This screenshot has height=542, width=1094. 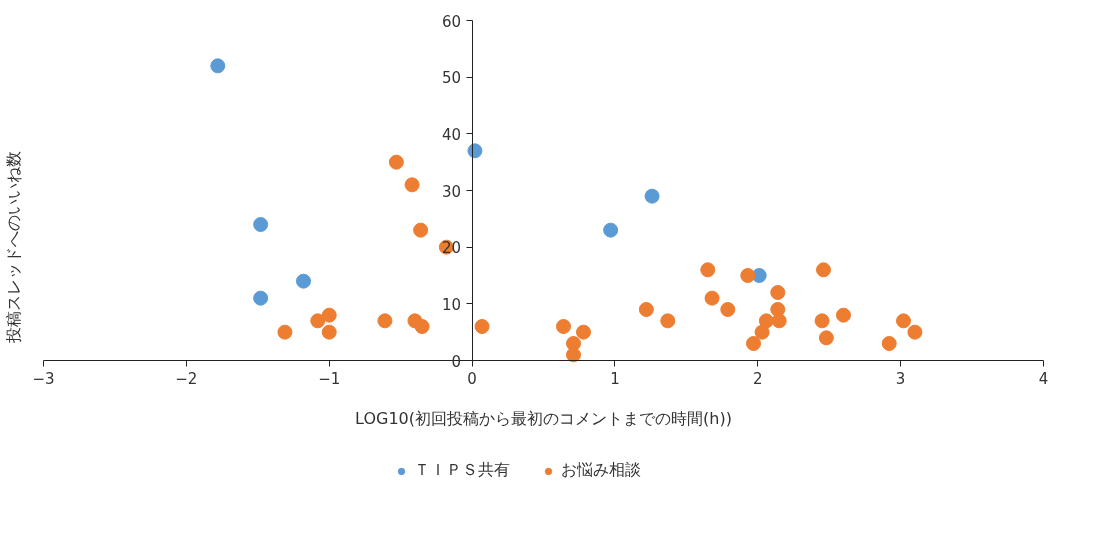 I want to click on x-tick-label: 0, so click(x=472, y=378).